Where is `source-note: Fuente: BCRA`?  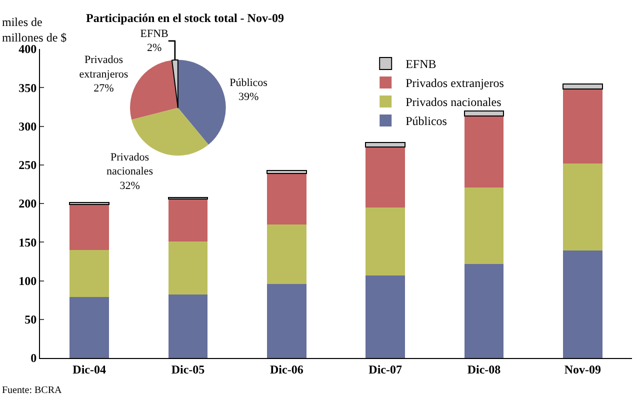
source-note: Fuente: BCRA is located at coordinates (32, 390).